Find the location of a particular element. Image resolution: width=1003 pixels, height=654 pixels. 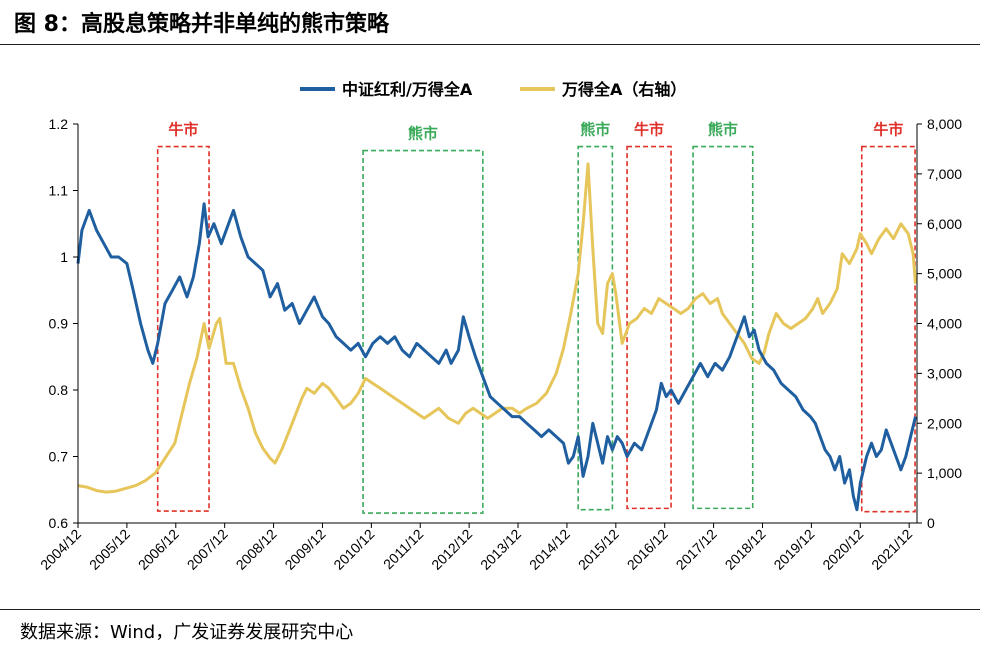

right-tick-label: 8,000 is located at coordinates (944, 124).